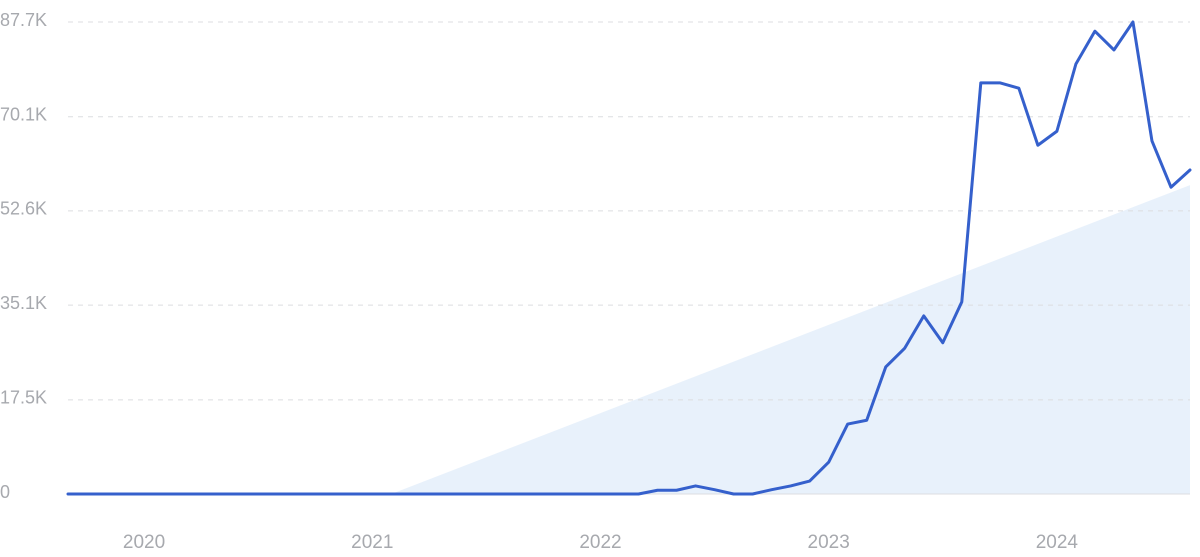 This screenshot has width=1200, height=557. I want to click on x-tick-label: 2024, so click(1057, 542).